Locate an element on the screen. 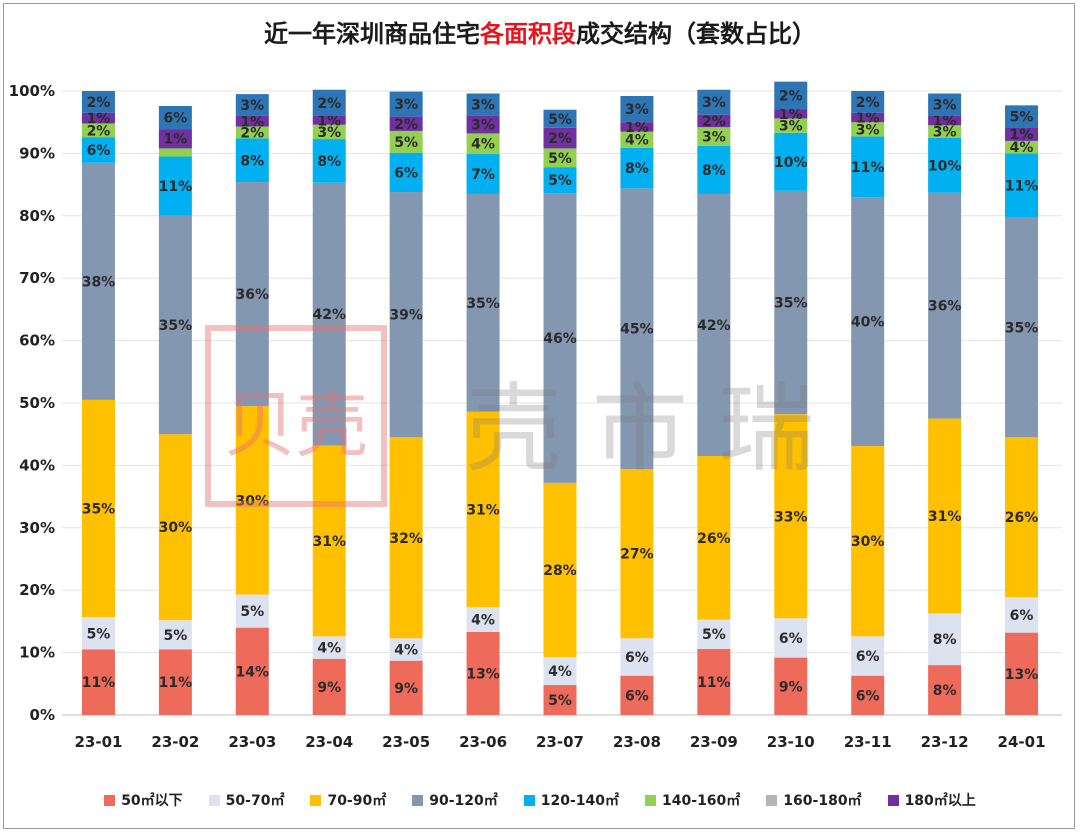  bar-stack-23-07: 5% 4% 28% 46% 5% 5% 2% 5% is located at coordinates (560, 412).